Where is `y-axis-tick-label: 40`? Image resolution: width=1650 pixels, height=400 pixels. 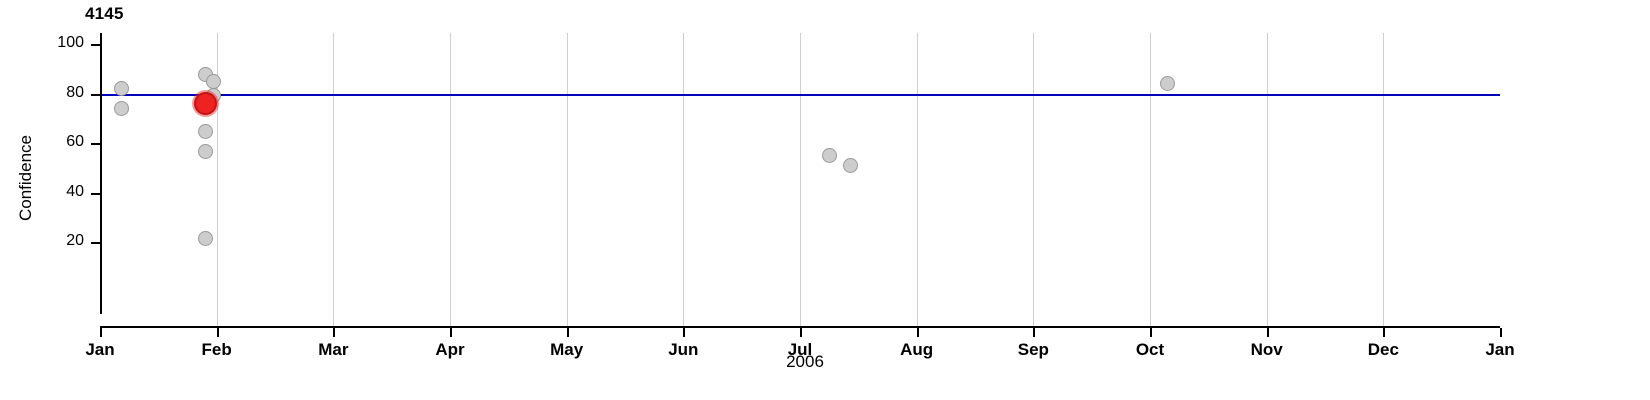 y-axis-tick-label: 40 is located at coordinates (75, 191).